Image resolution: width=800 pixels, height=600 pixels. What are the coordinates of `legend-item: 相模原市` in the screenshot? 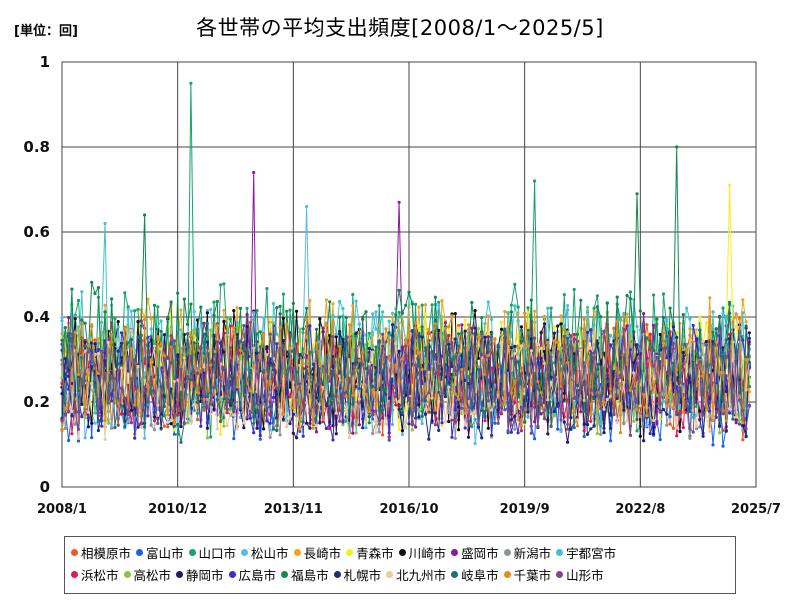 It's located at (101, 552).